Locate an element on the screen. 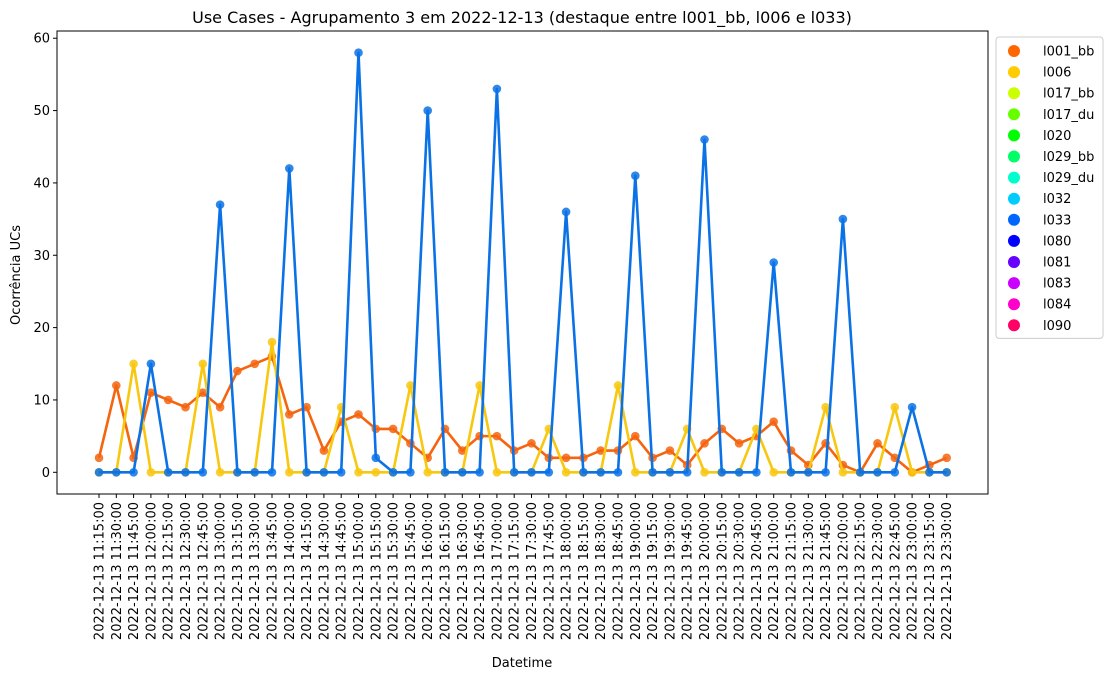  legend-label-l029_bb: l029_bb is located at coordinates (1068, 157).